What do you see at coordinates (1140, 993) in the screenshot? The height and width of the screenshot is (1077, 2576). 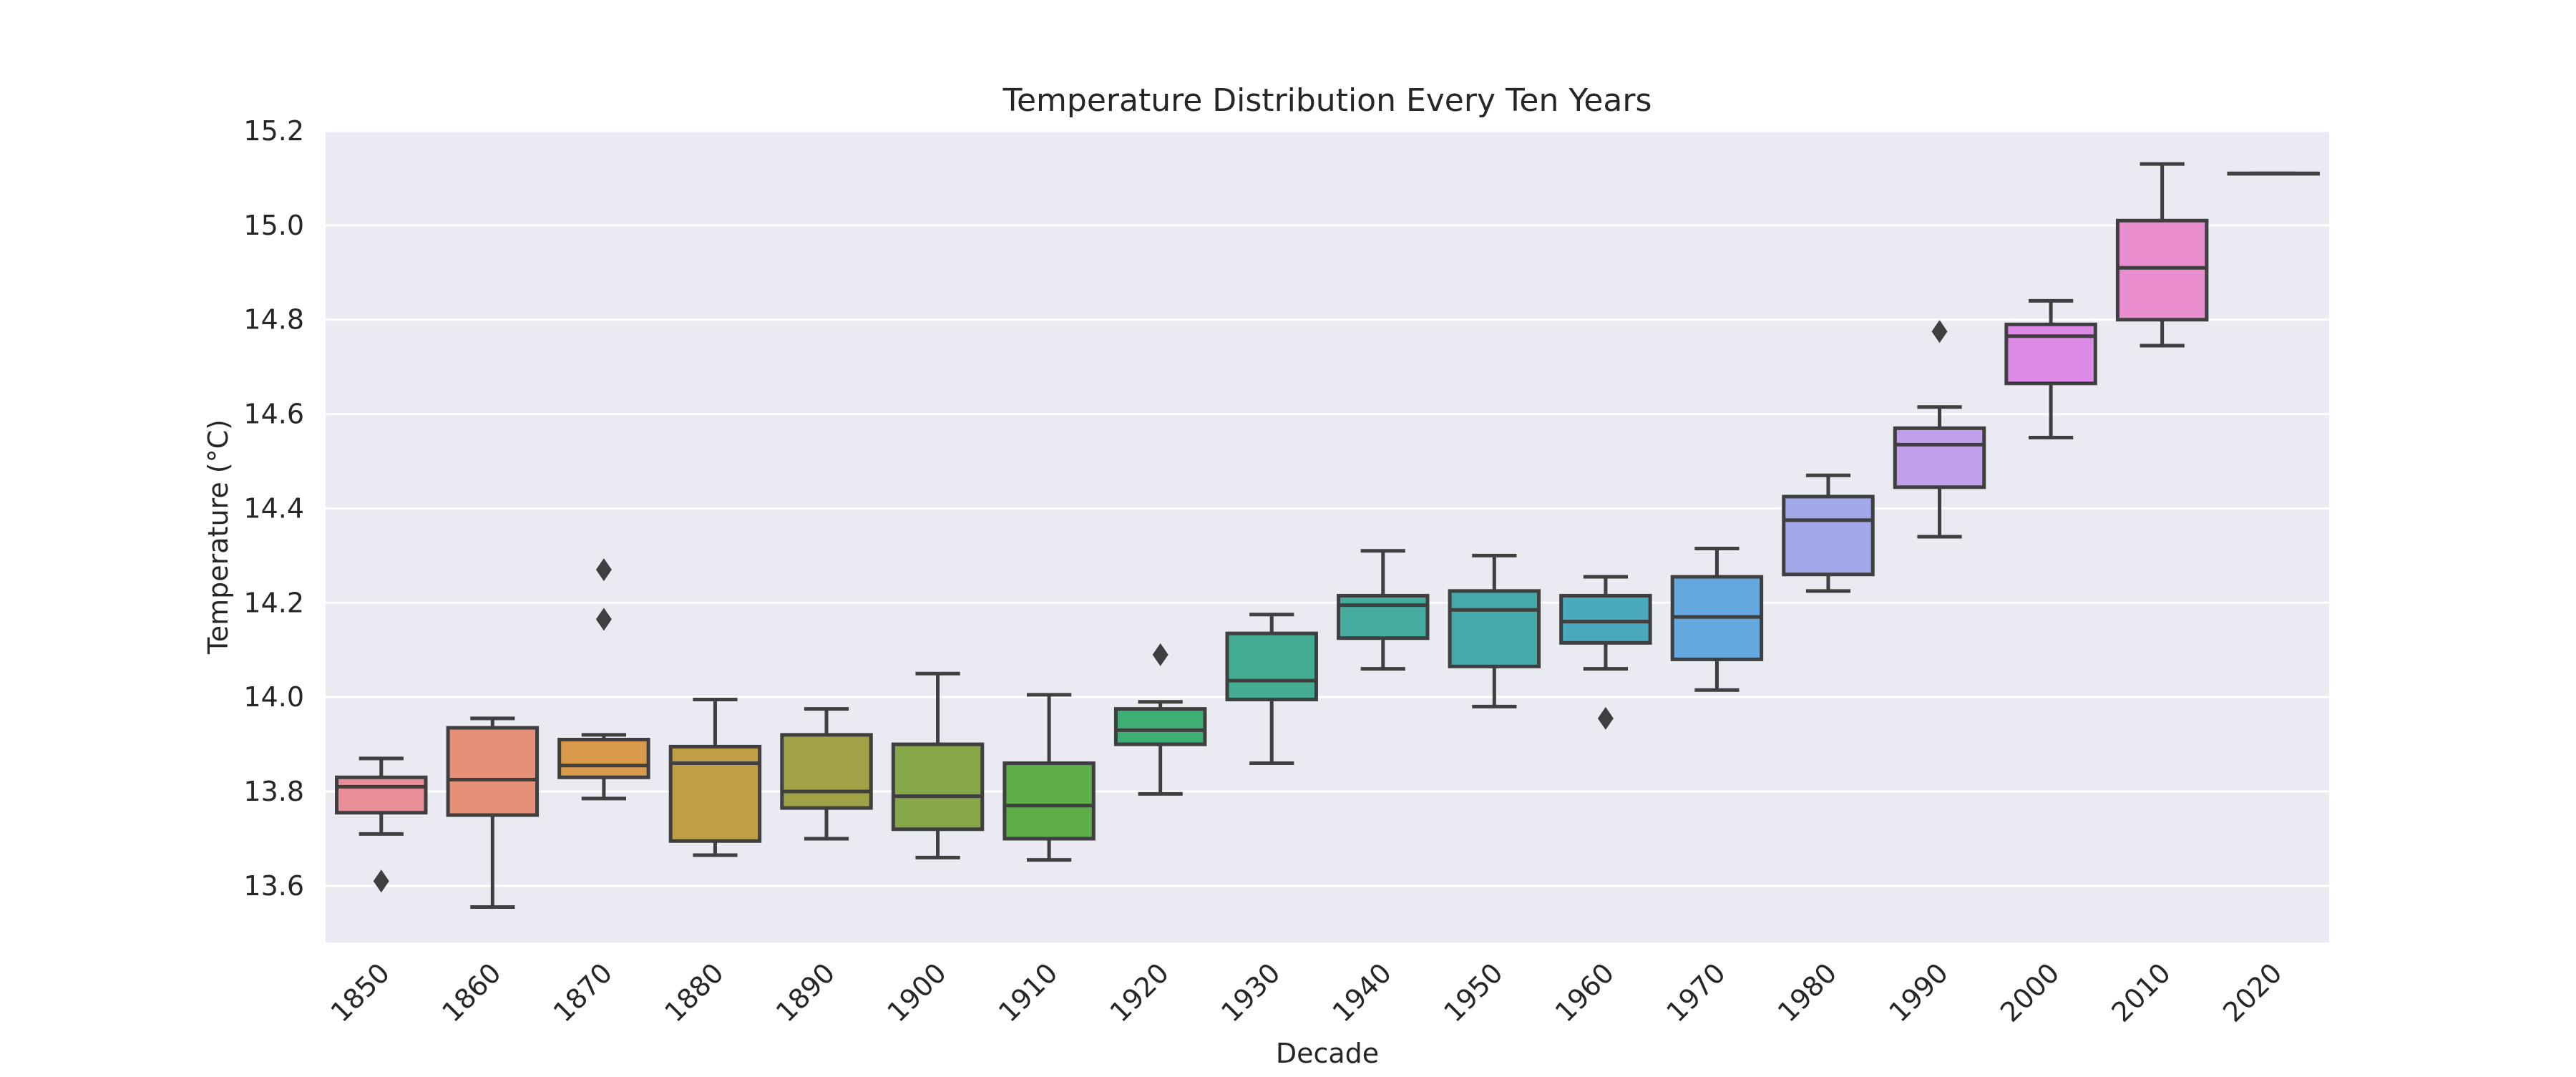 I see `x-tick-label: 1920` at bounding box center [1140, 993].